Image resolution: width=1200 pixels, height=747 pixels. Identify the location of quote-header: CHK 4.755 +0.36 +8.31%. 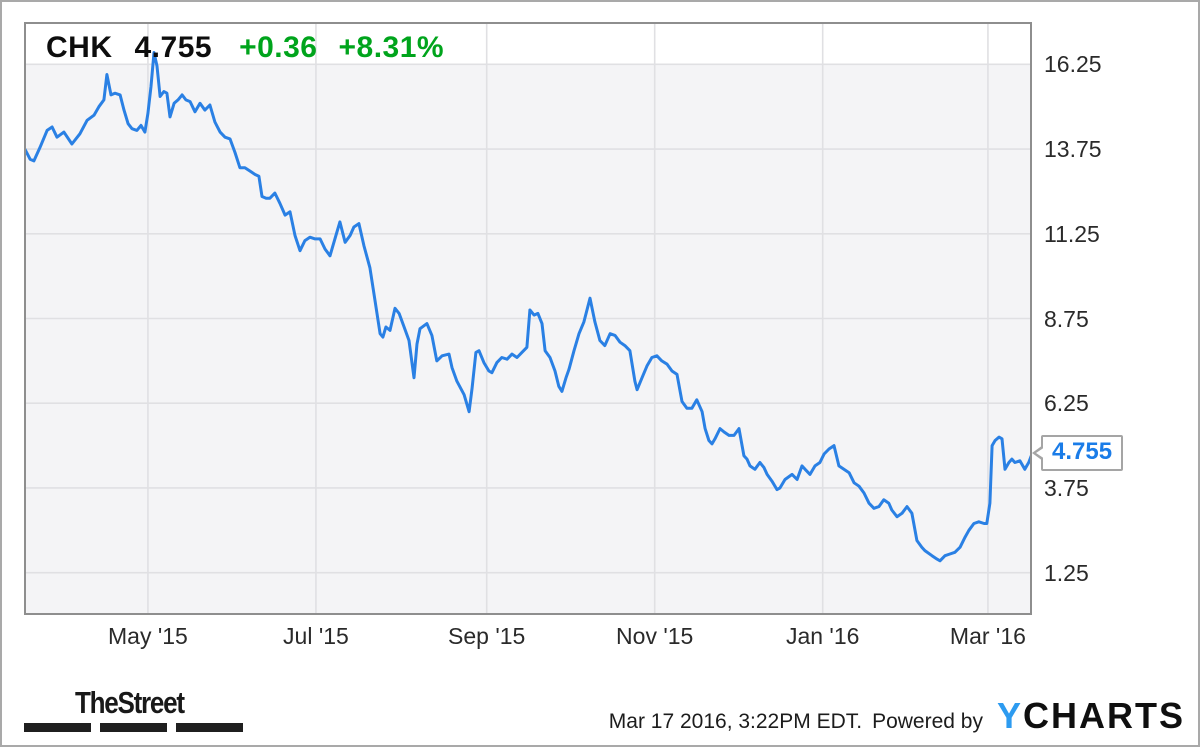
(245, 48).